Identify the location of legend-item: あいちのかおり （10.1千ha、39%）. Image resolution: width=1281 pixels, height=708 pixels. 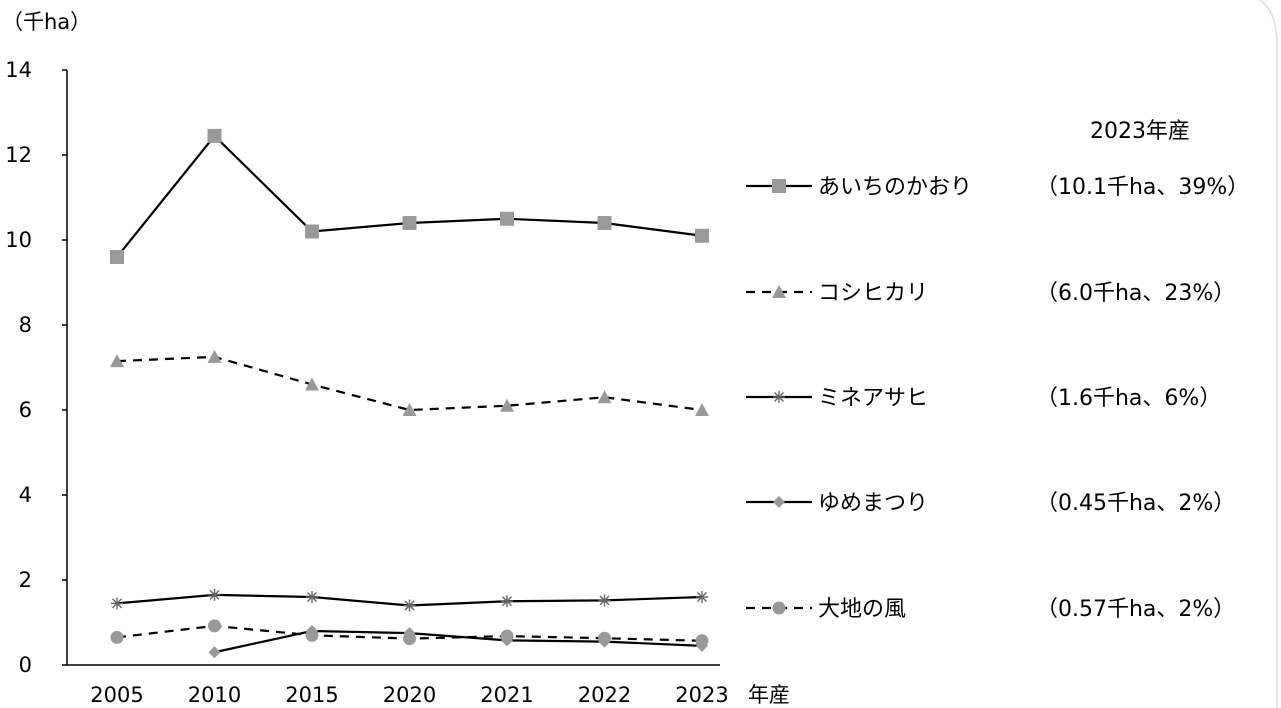
(997, 187).